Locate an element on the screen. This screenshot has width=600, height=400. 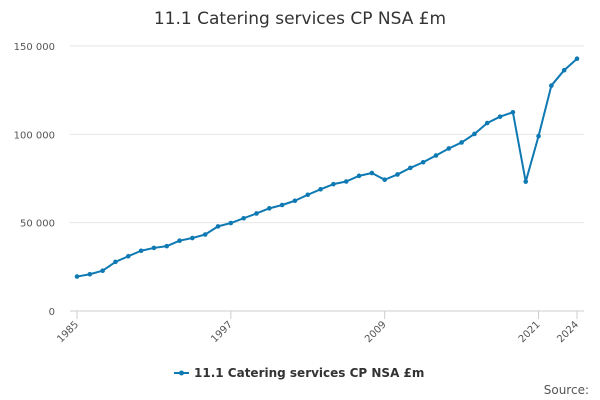
y-tick-label: 50 000 is located at coordinates (37, 224).